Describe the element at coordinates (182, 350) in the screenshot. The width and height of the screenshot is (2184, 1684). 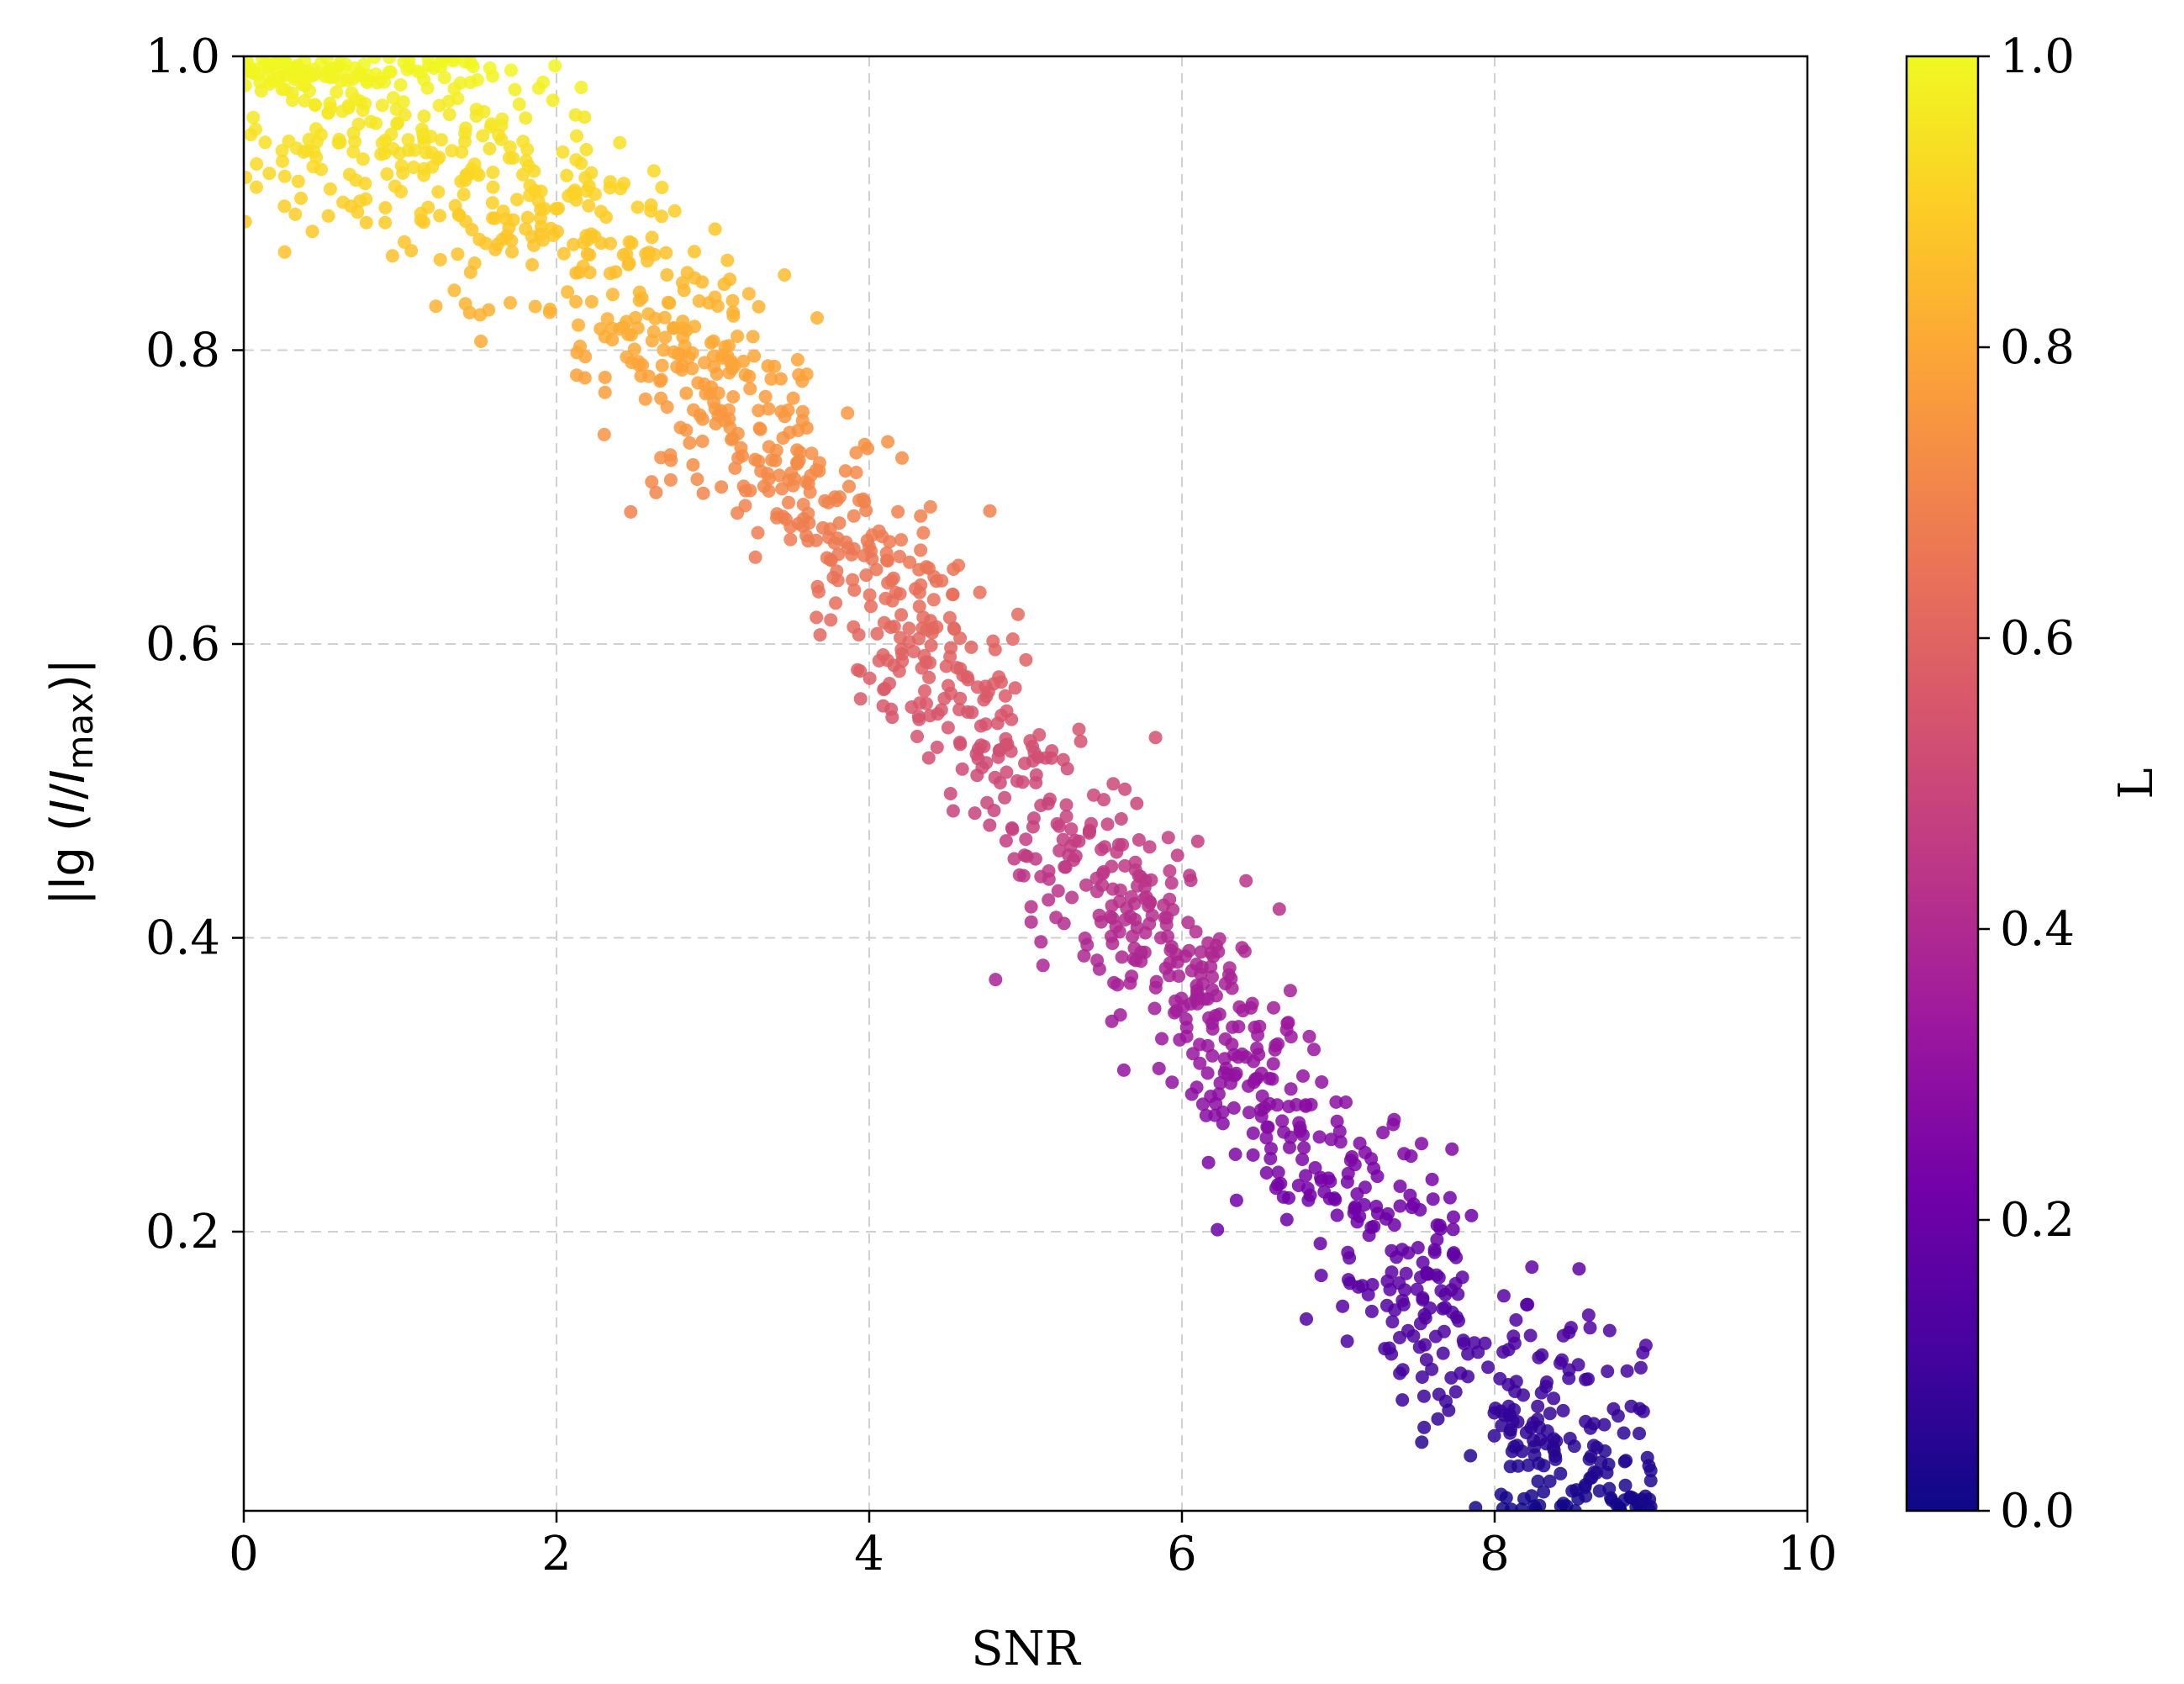
I see `y-tick-label: 0.8` at that location.